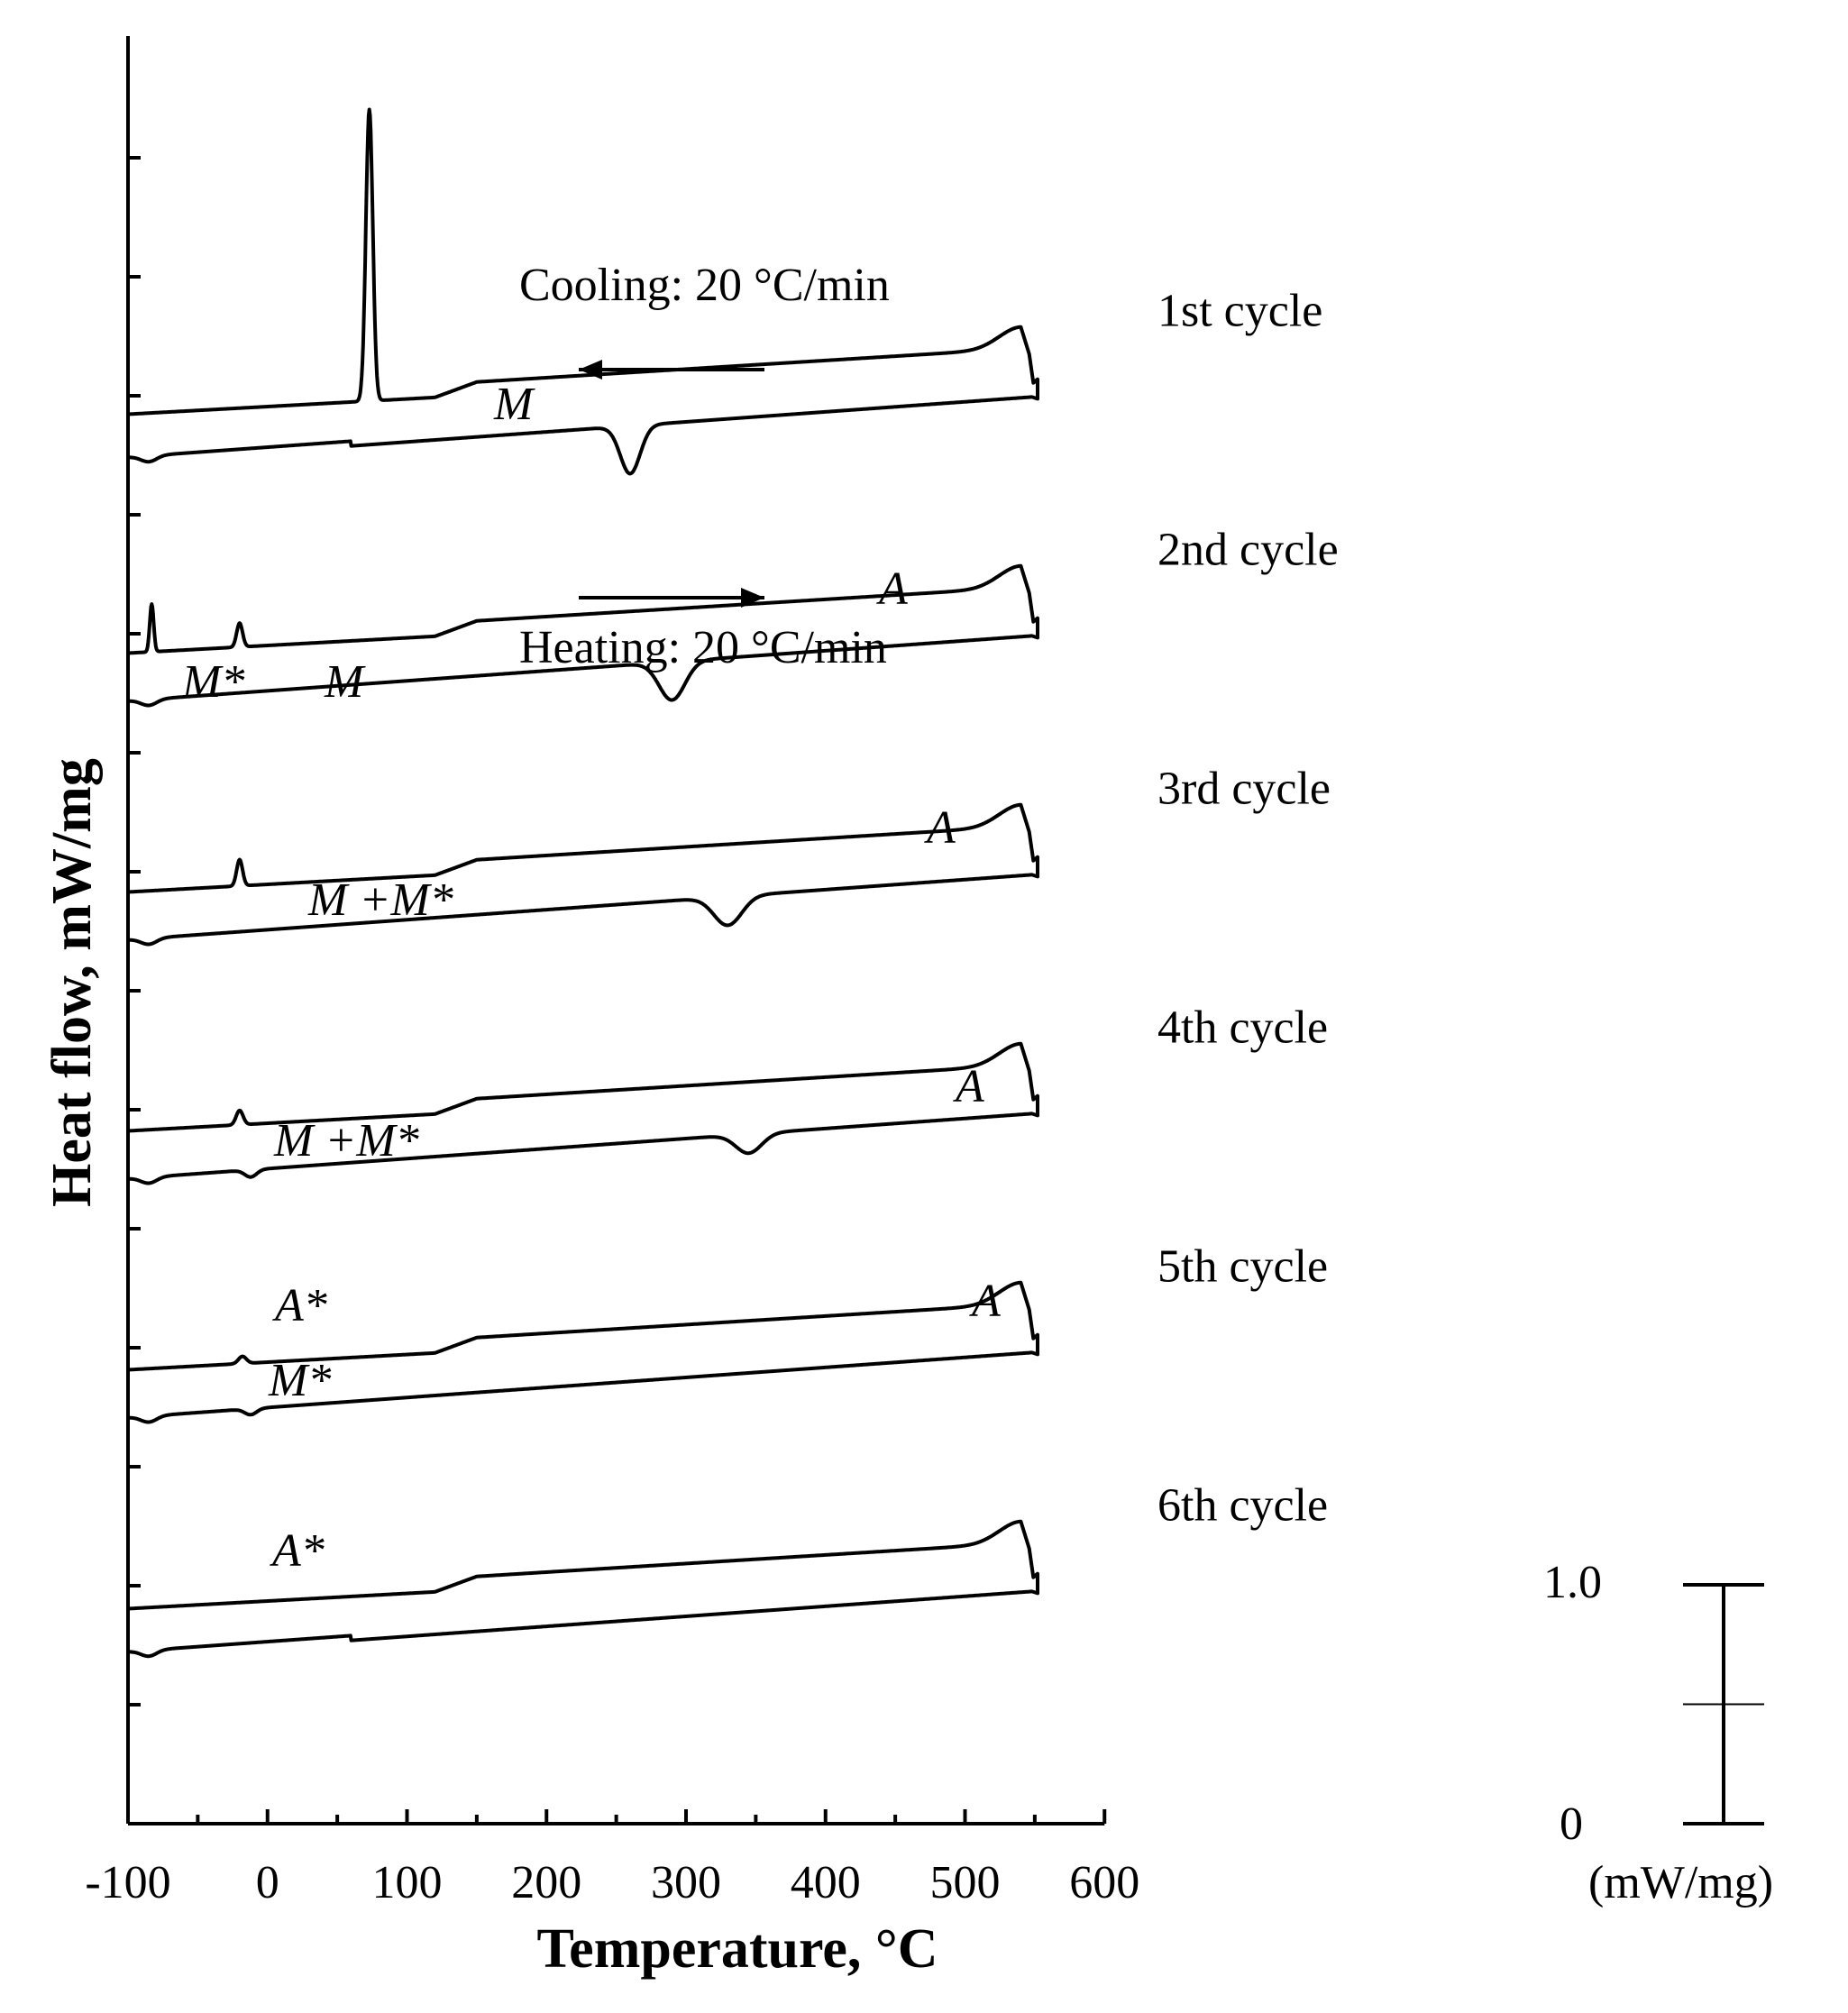 Image resolution: width=1848 pixels, height=2013 pixels. Describe the element at coordinates (826, 1882) in the screenshot. I see `x-tick-label: 400` at that location.